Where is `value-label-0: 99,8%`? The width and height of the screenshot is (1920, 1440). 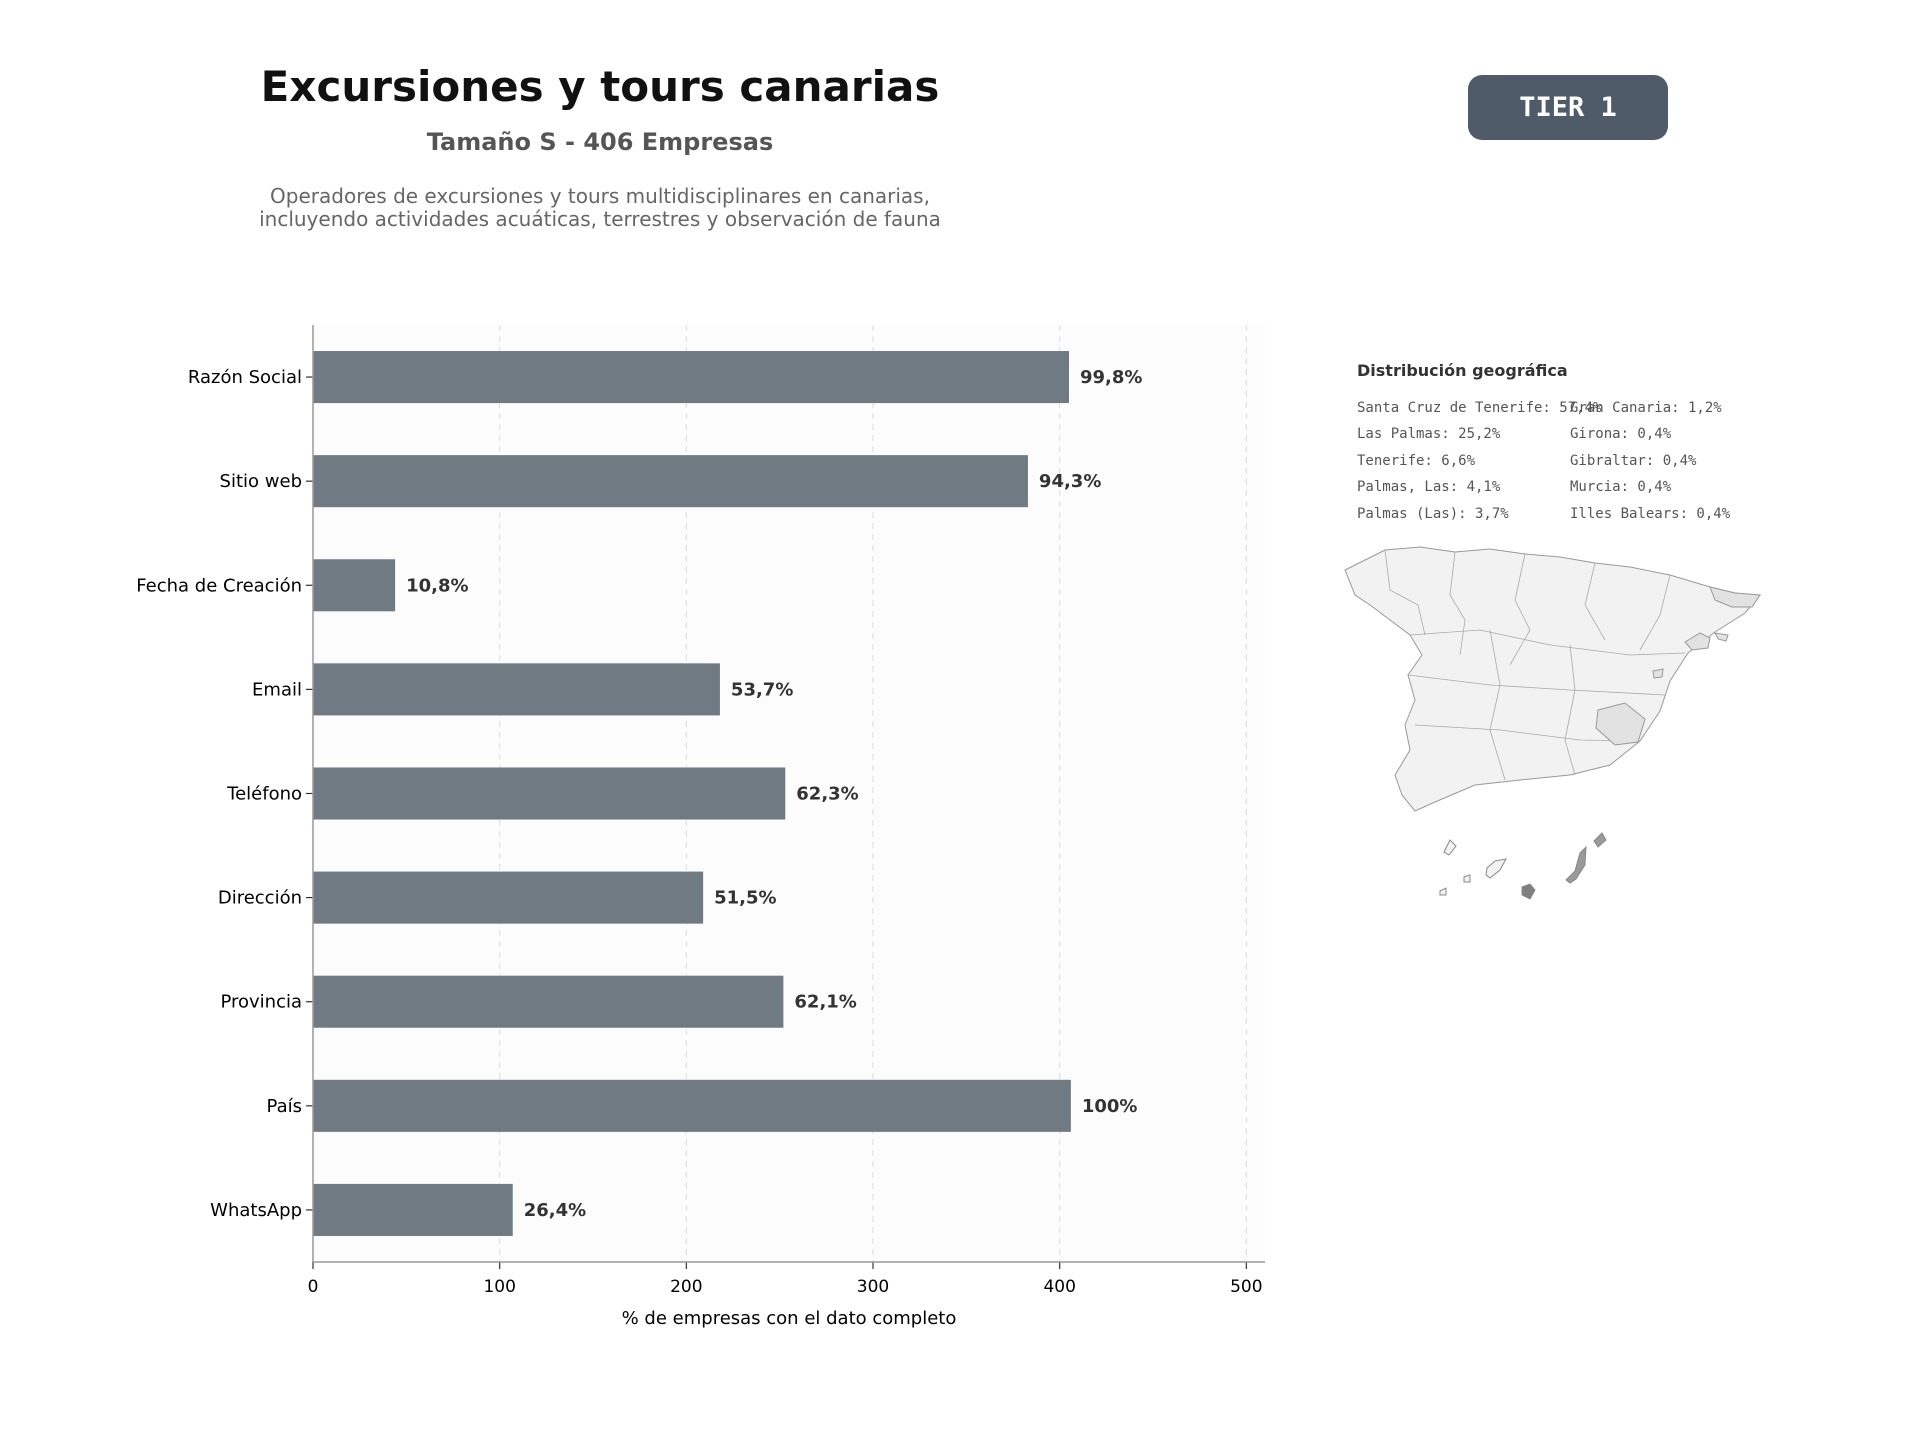
value-label-0: 99,8% is located at coordinates (1111, 377).